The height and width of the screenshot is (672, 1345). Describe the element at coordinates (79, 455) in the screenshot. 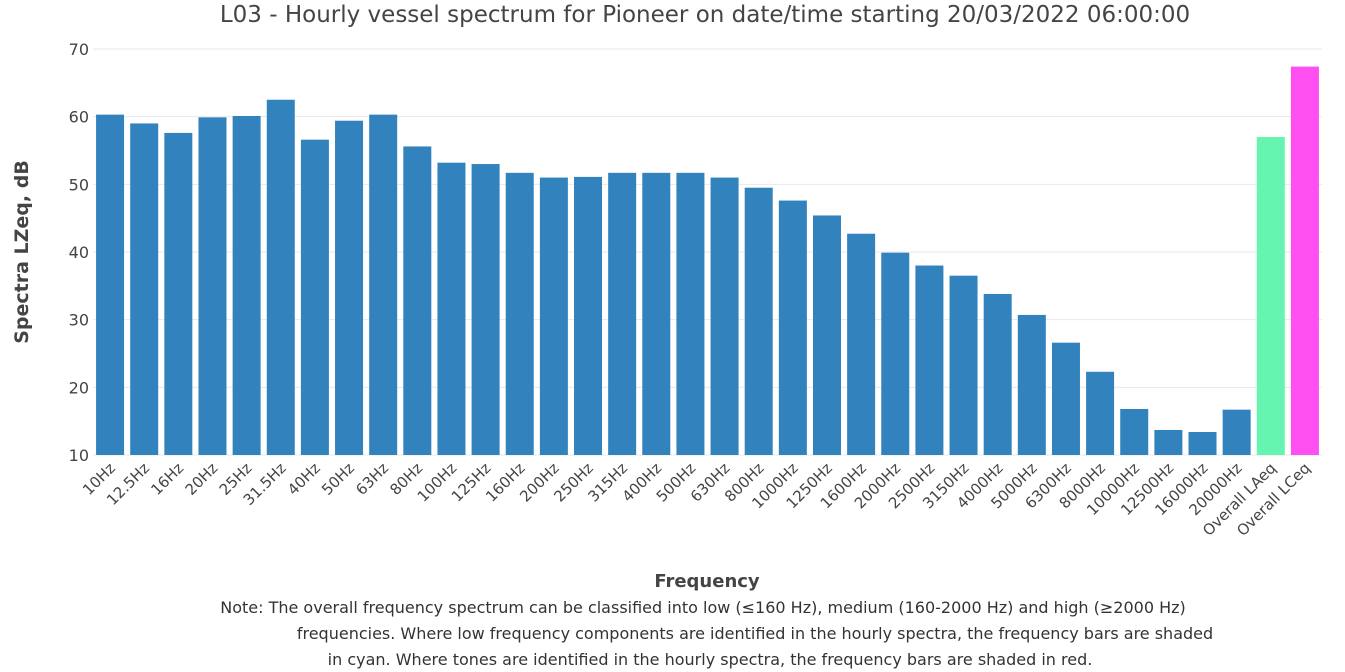

I see `y-tick-label: 10` at that location.